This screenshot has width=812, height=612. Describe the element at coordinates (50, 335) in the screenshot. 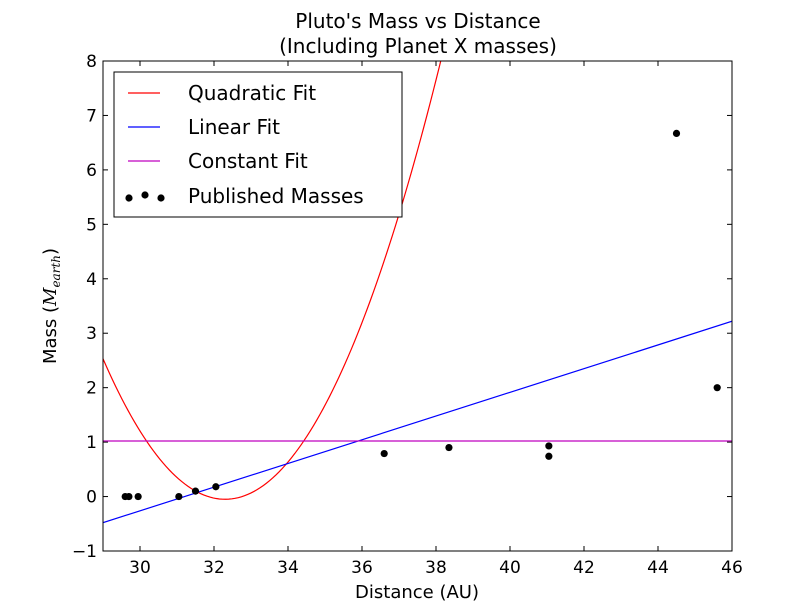

I see `y-axis-label-prefix: Mass (` at that location.